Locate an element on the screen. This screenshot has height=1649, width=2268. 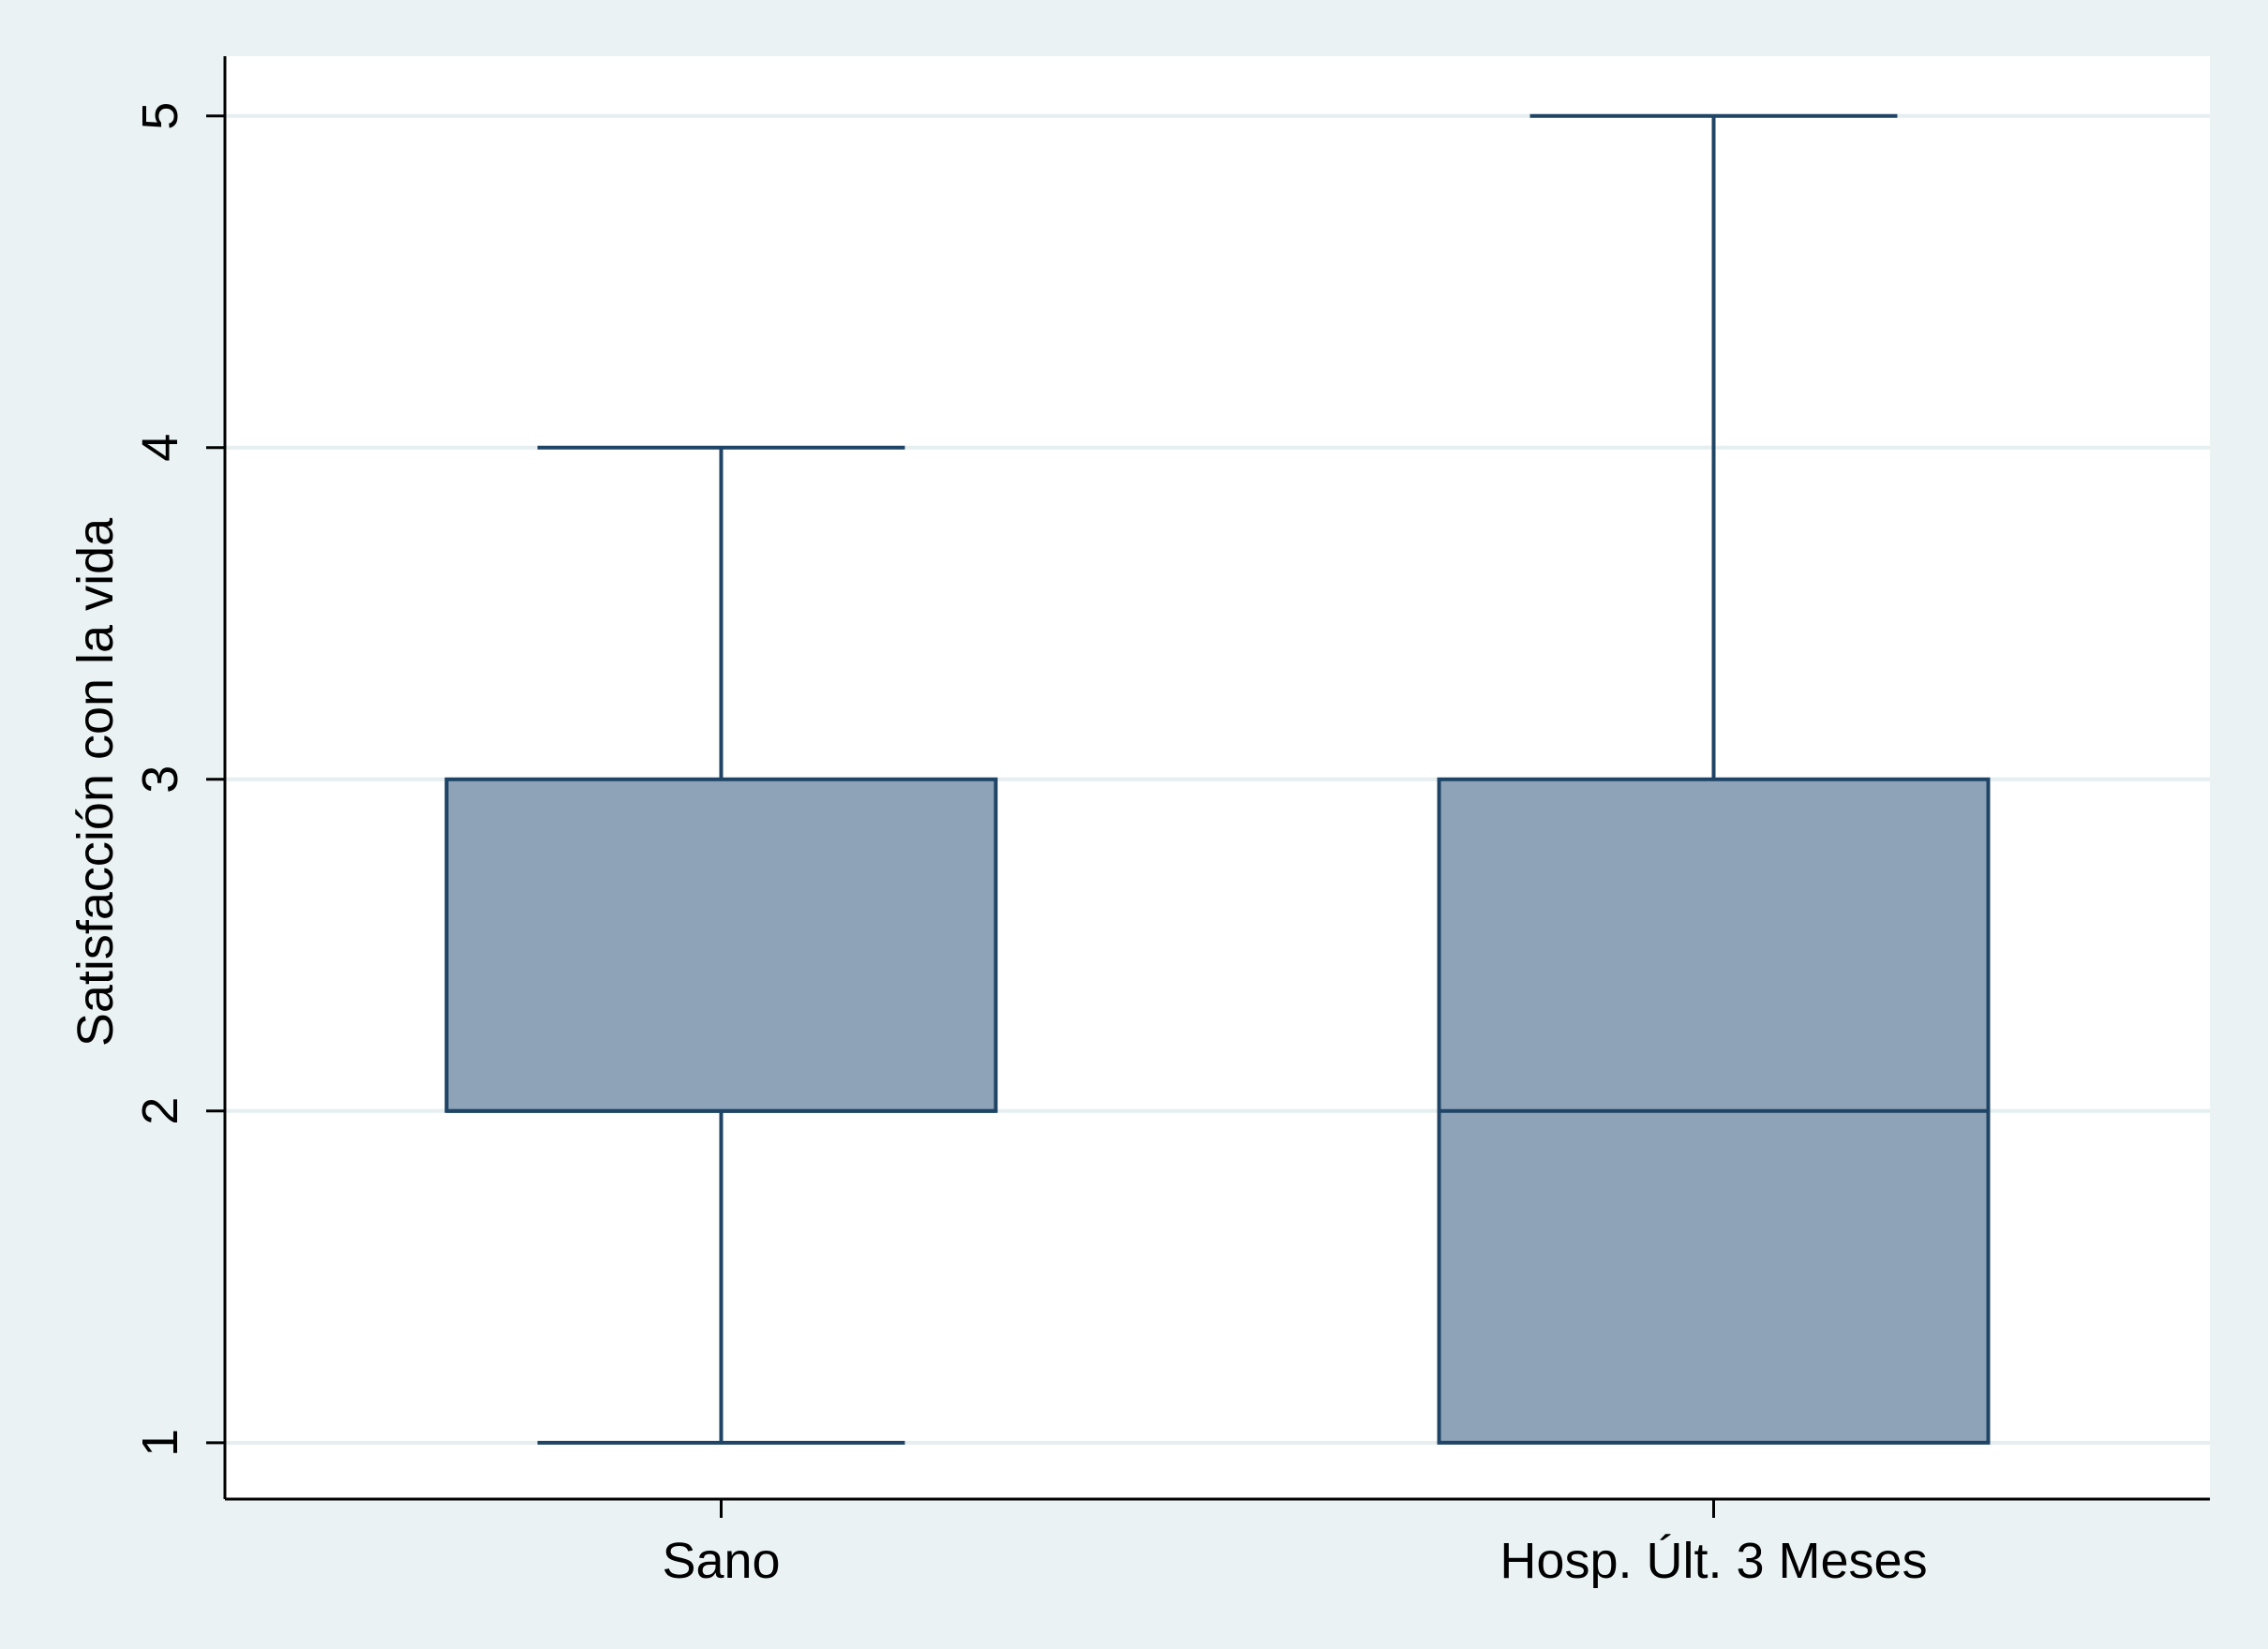
y-ticks: 1 2 3 4 5 is located at coordinates (179, 779).